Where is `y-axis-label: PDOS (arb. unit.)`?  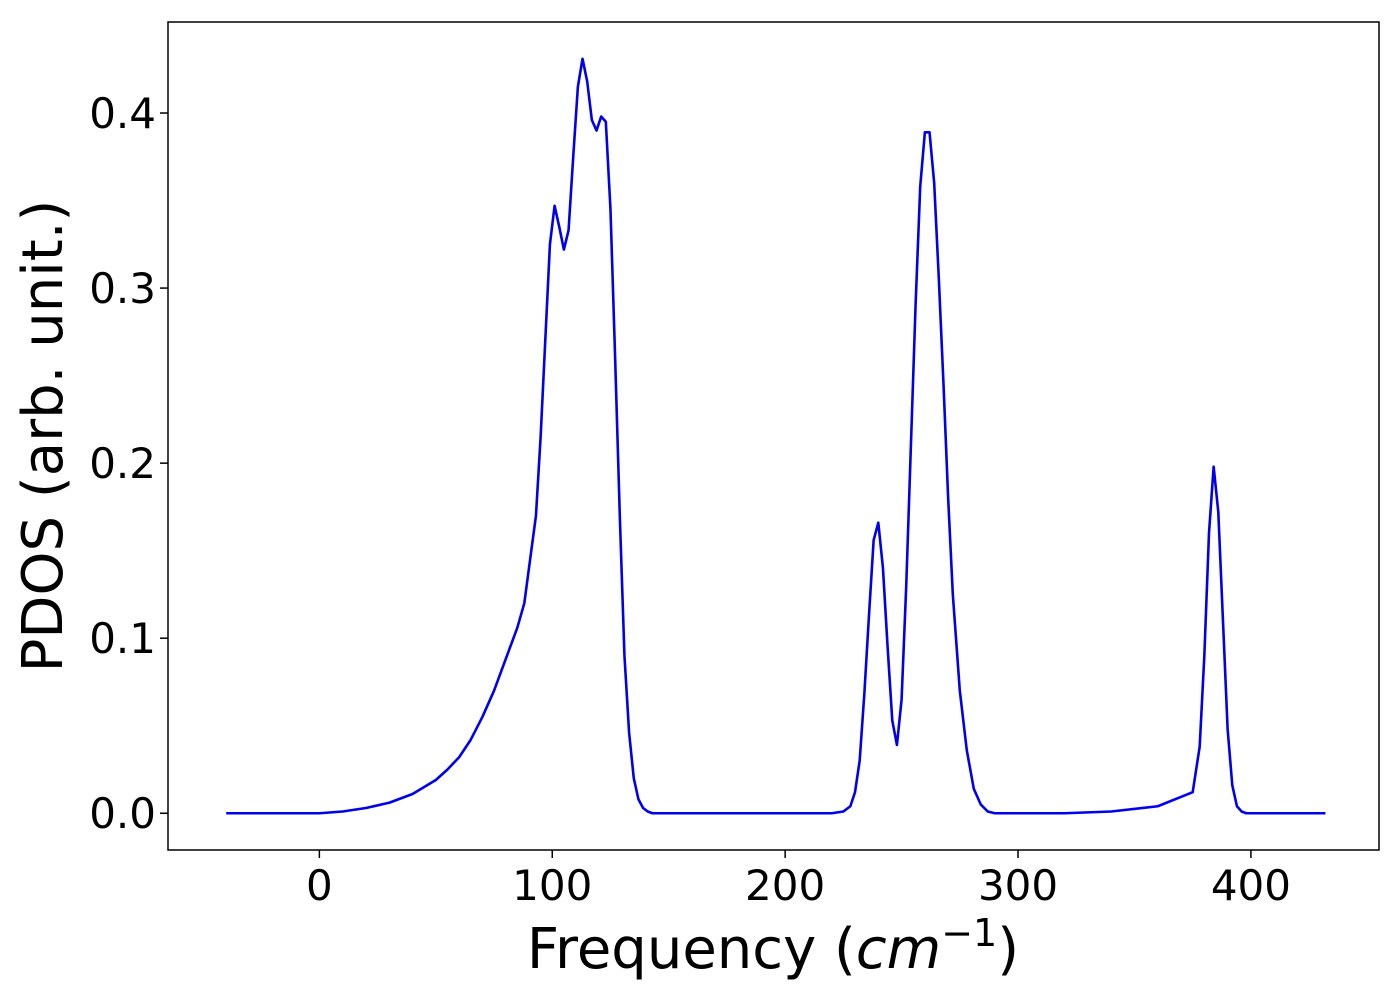
y-axis-label: PDOS (arb. unit.) is located at coordinates (43, 436).